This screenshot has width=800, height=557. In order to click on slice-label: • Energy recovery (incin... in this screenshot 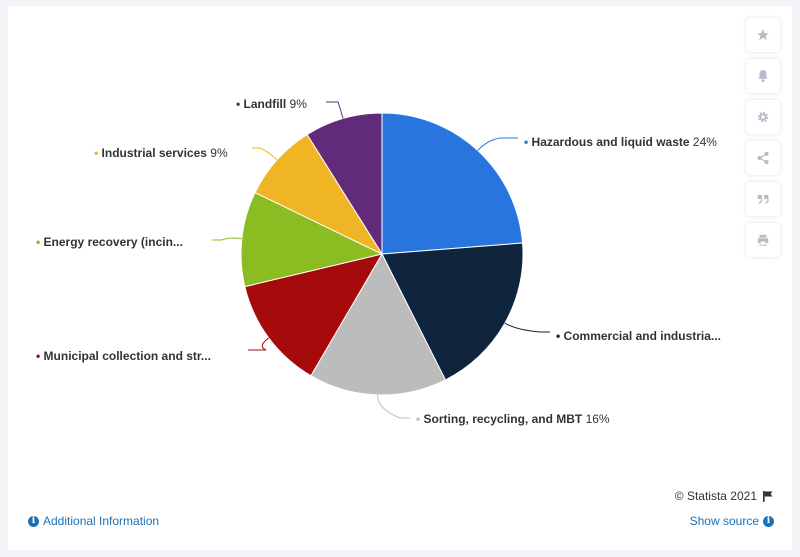, I will do `click(109, 242)`.